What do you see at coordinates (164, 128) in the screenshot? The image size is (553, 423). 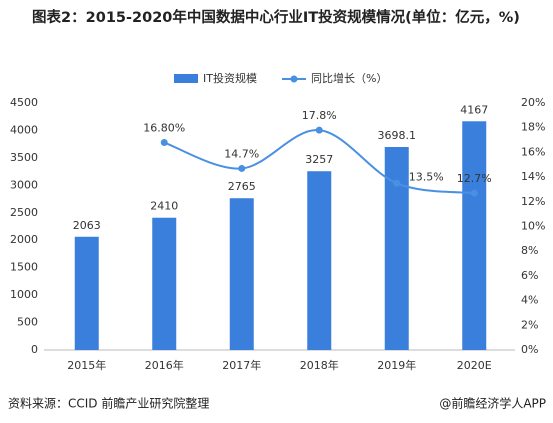 I see `line-value-label: 16.80%` at bounding box center [164, 128].